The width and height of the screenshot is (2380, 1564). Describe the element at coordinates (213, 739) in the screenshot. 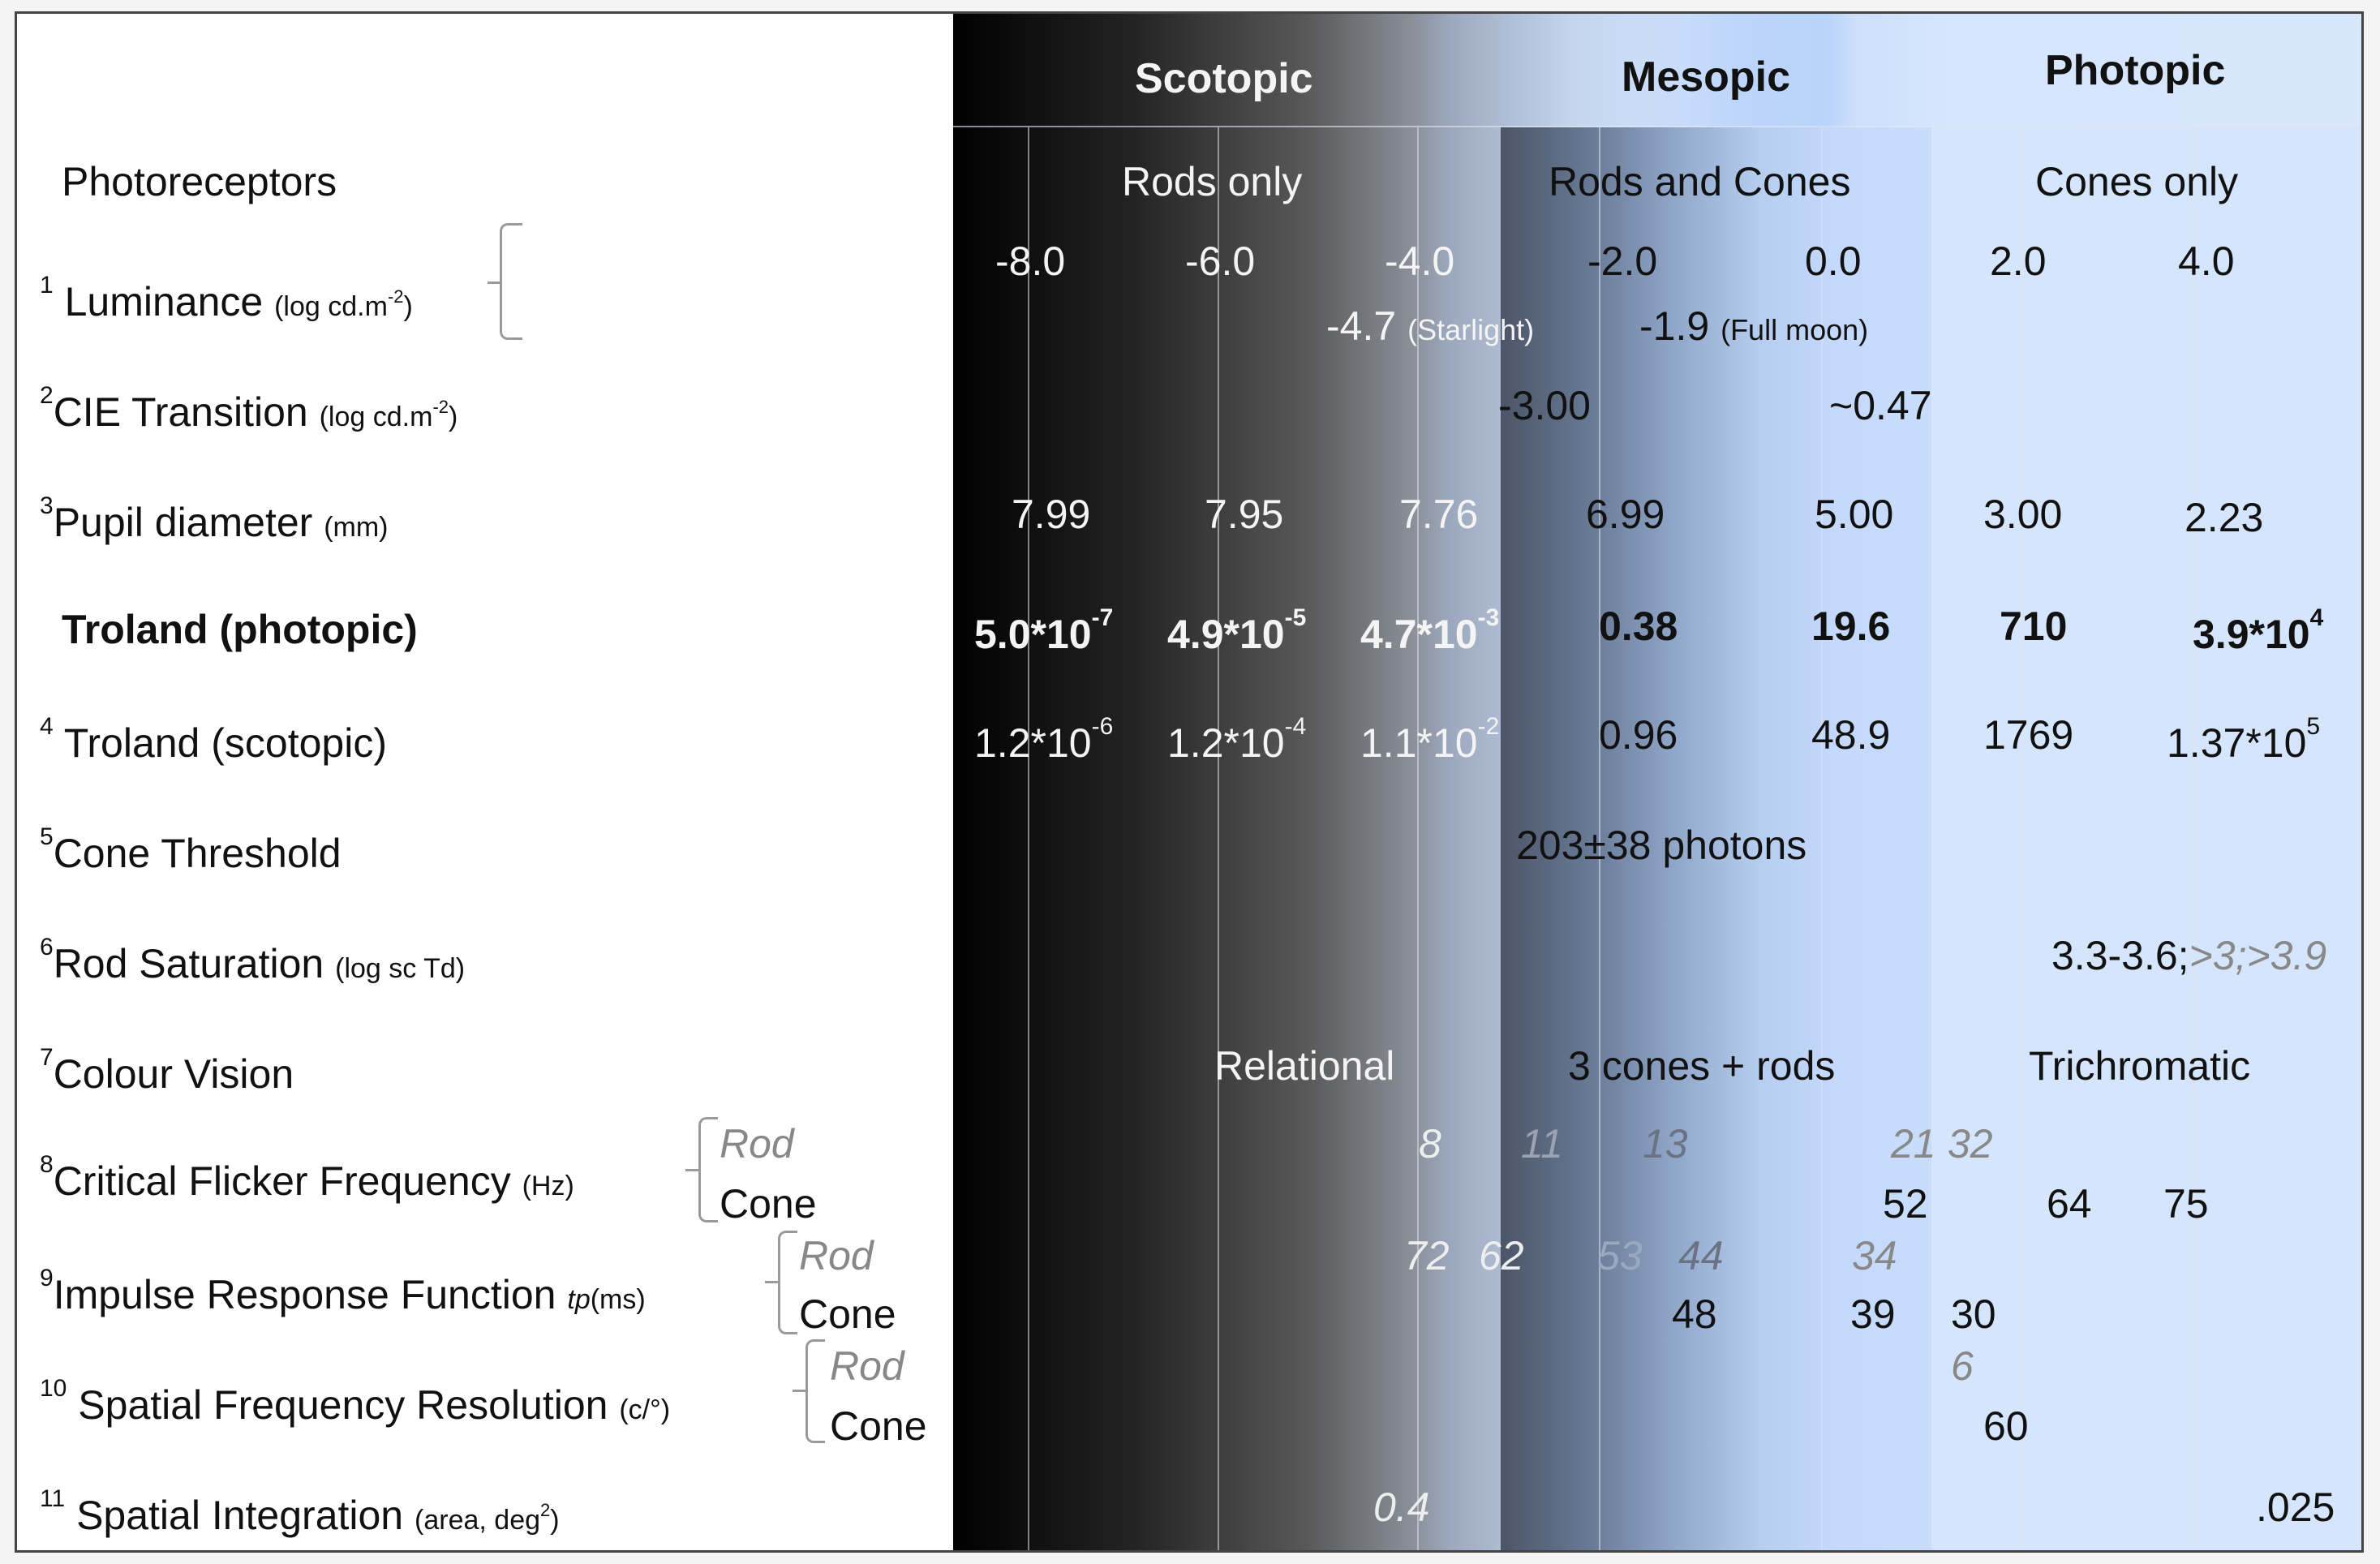

I see `row-label-troland-scotopic: 4 Troland (scotopic)` at that location.